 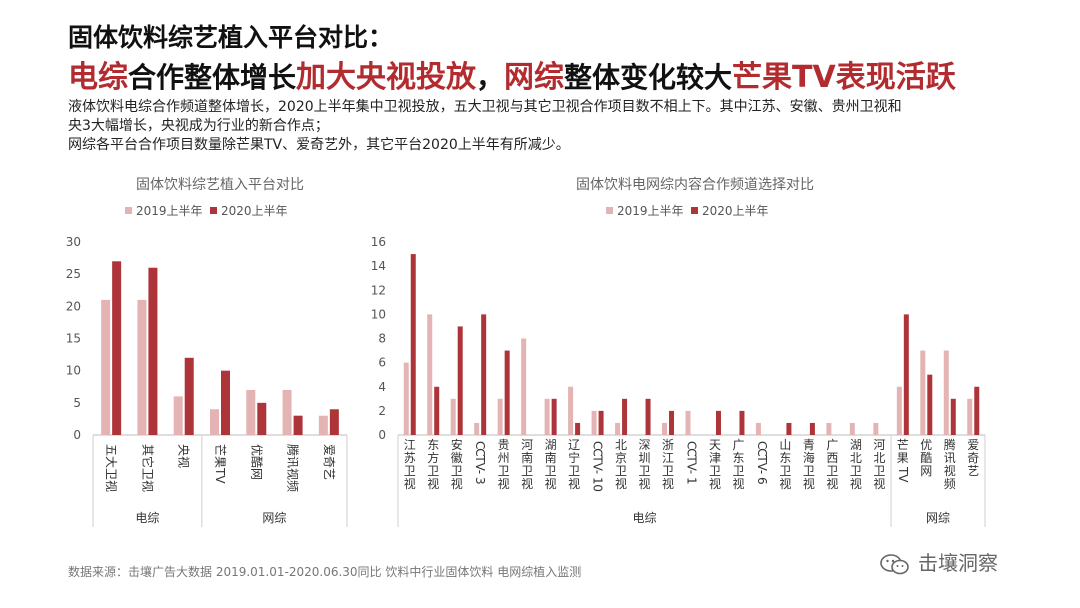 What do you see at coordinates (973, 458) in the screenshot?
I see `category-label-char: 奇` at bounding box center [973, 458].